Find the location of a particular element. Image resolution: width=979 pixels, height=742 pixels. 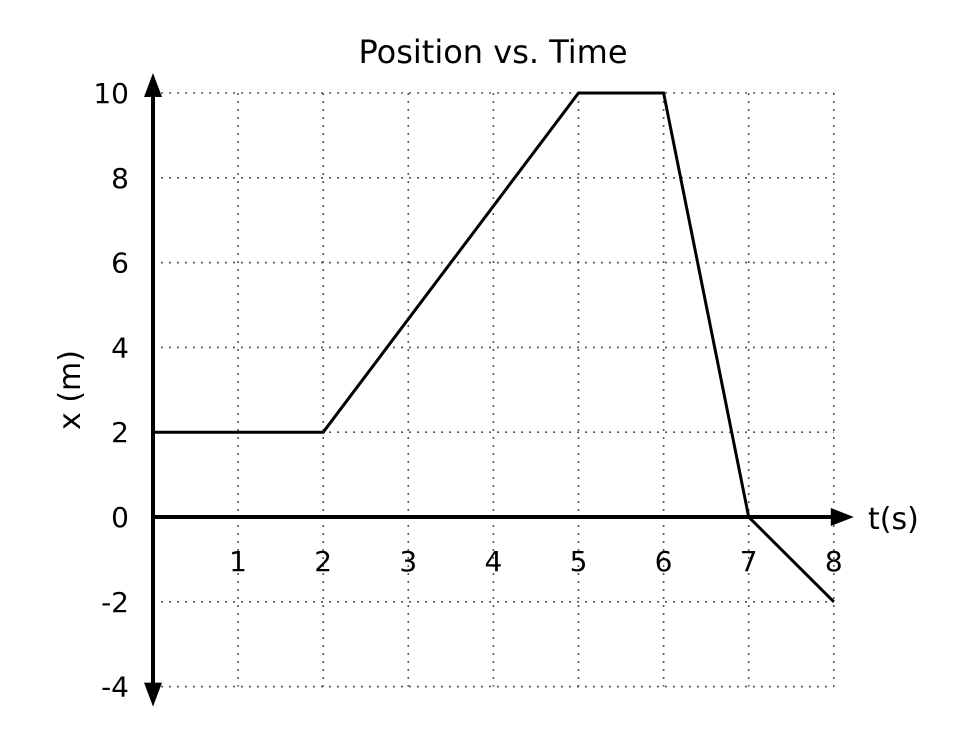

y-tick-label: 4 is located at coordinates (120, 347).